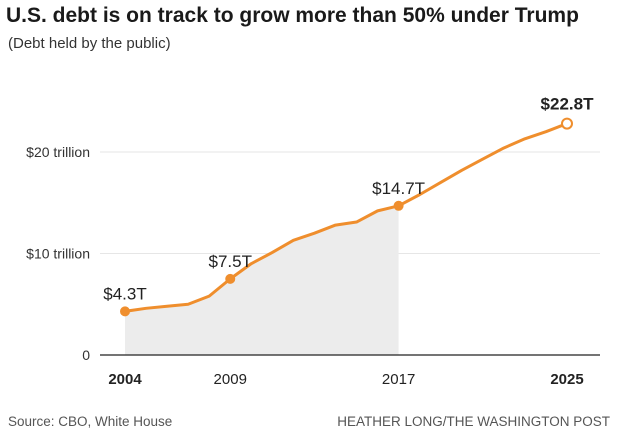  Describe the element at coordinates (89, 43) in the screenshot. I see `chart-subtitle: (Debt held by the public)` at that location.